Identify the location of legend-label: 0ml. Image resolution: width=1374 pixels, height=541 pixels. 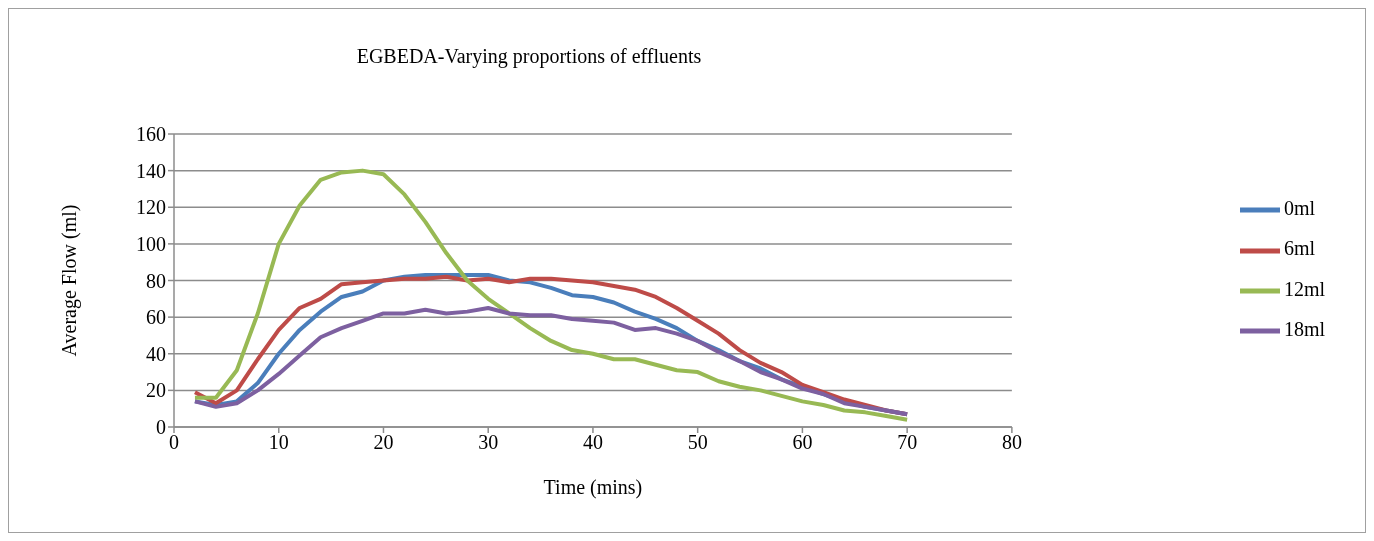
(1299, 207).